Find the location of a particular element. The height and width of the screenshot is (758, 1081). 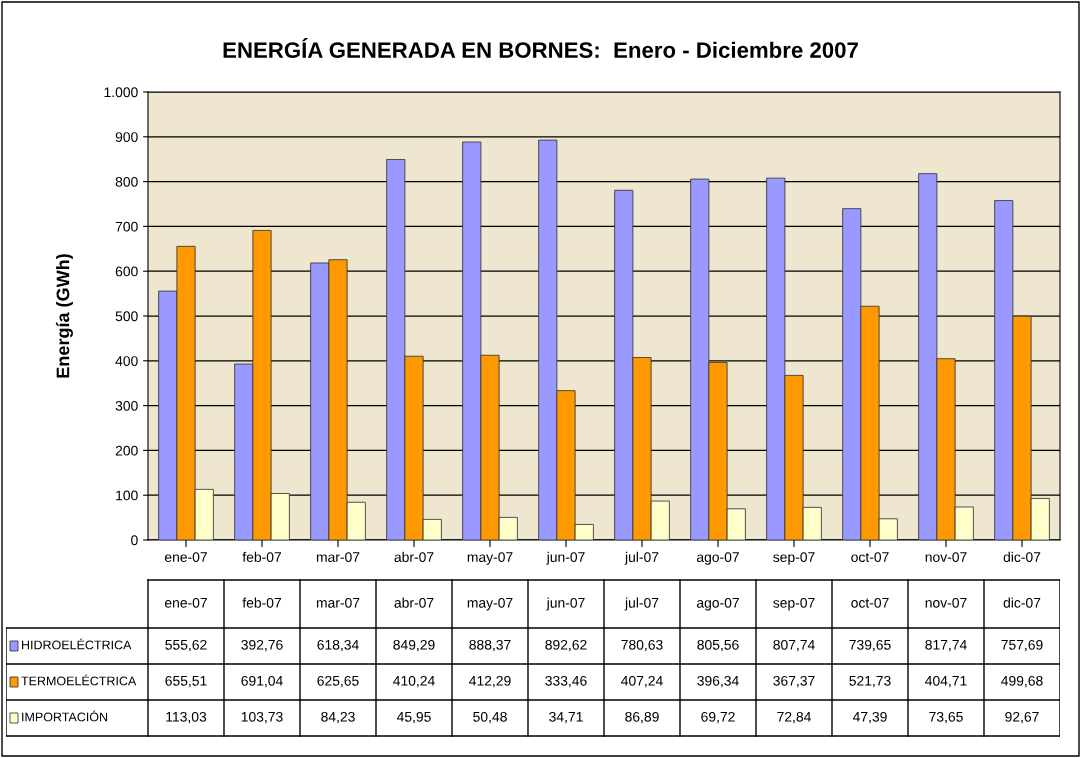

x-tick-label: oct-07 is located at coordinates (870, 557).